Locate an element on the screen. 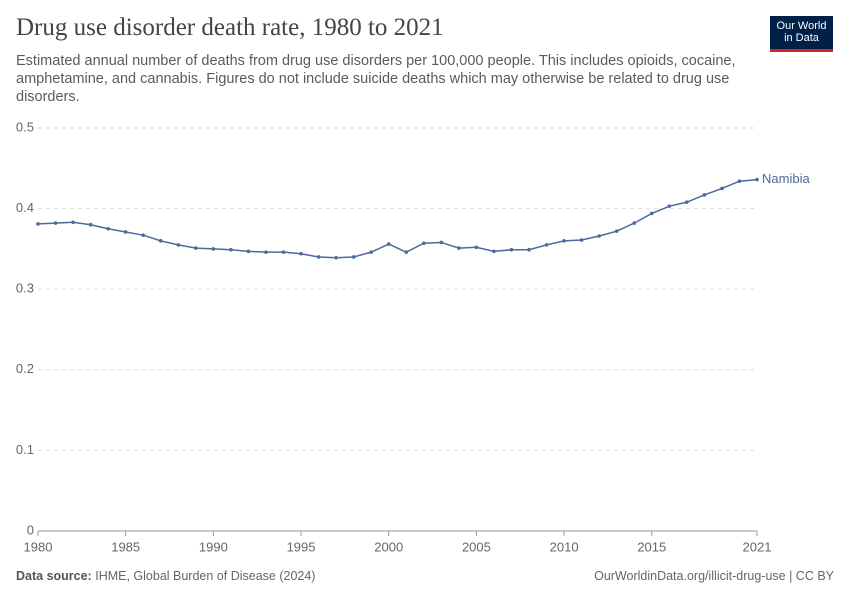 This screenshot has height=600, width=850. logo: Our World in Data is located at coordinates (801, 34).